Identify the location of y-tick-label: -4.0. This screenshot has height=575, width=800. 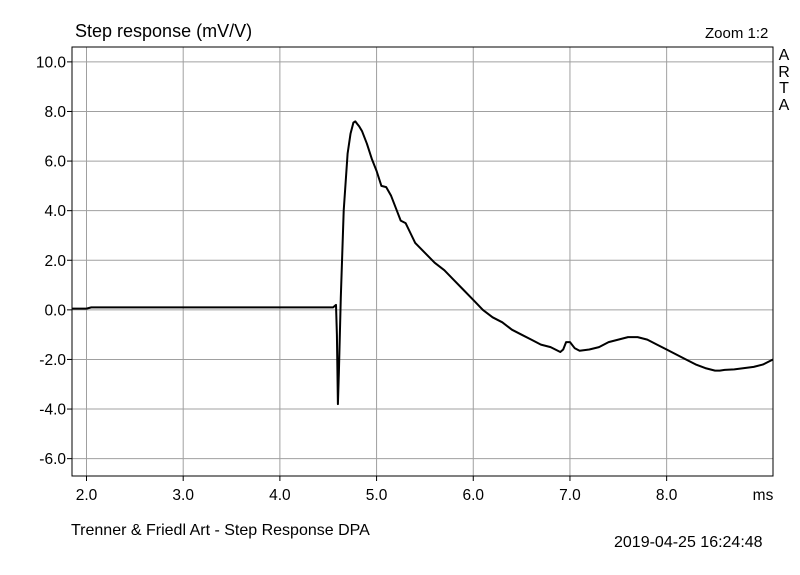
(52, 410).